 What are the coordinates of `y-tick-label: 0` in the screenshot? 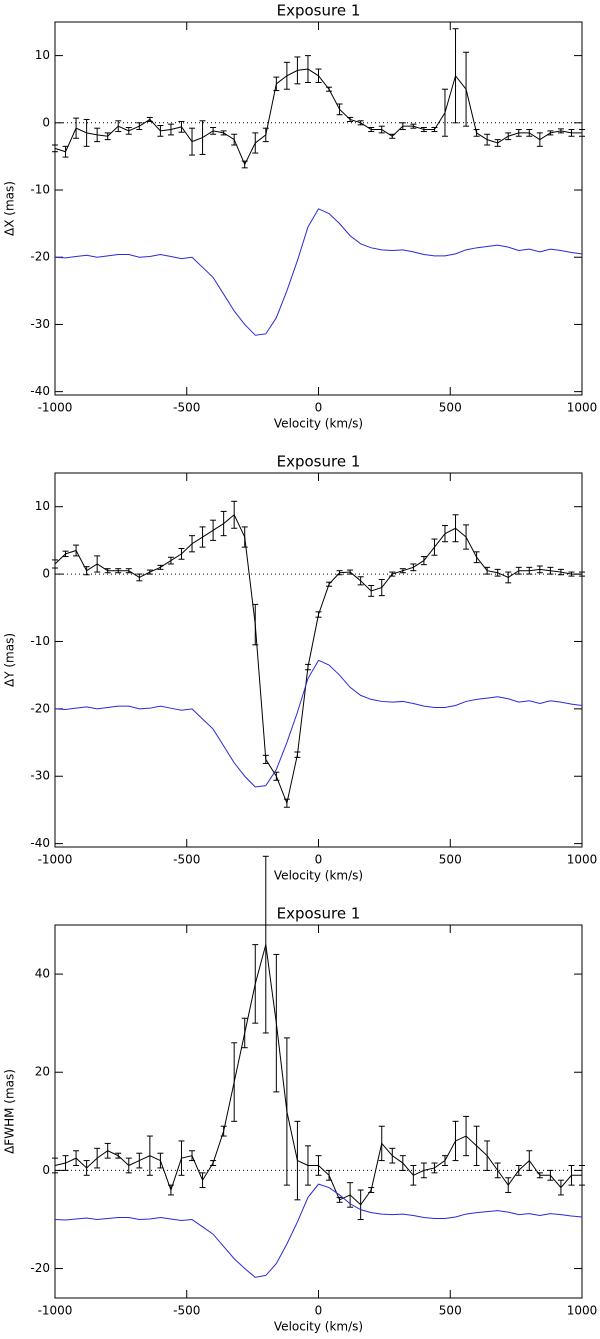 It's located at (46, 1170).